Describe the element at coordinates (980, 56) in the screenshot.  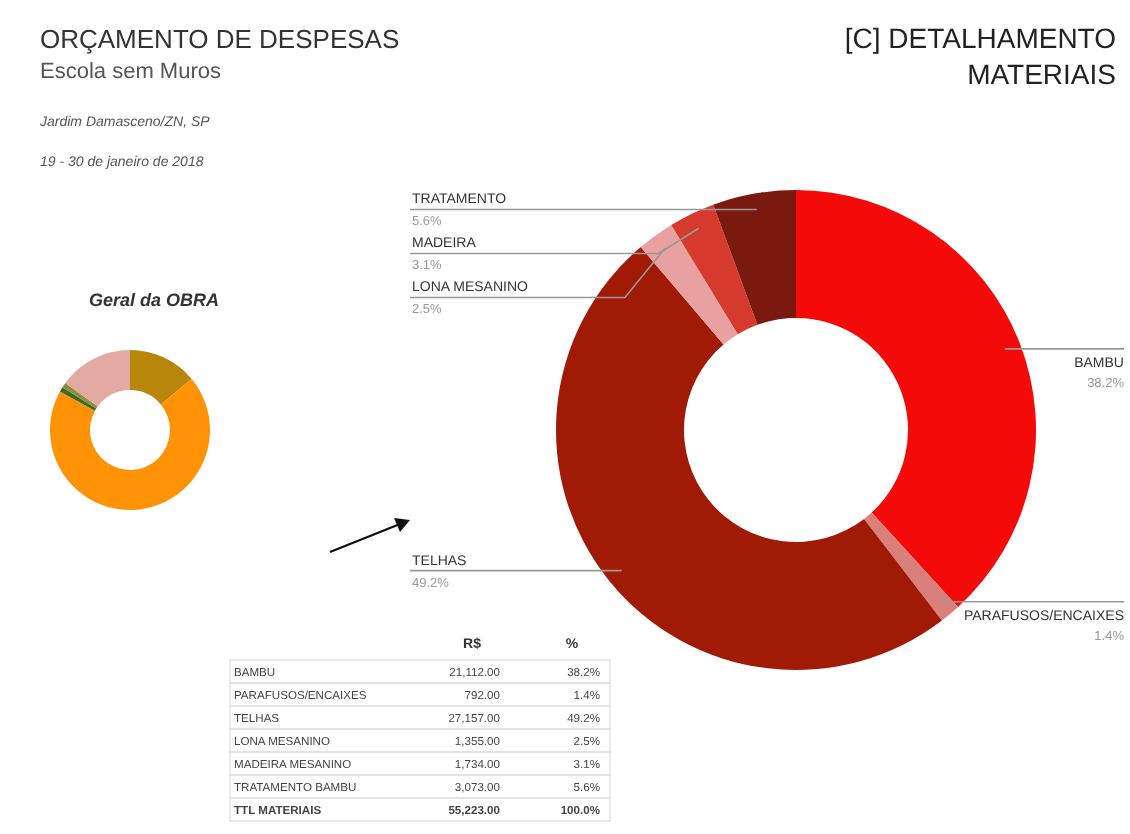
I see `chart-title: [C] DETALHAMENTO MATERIAIS` at that location.